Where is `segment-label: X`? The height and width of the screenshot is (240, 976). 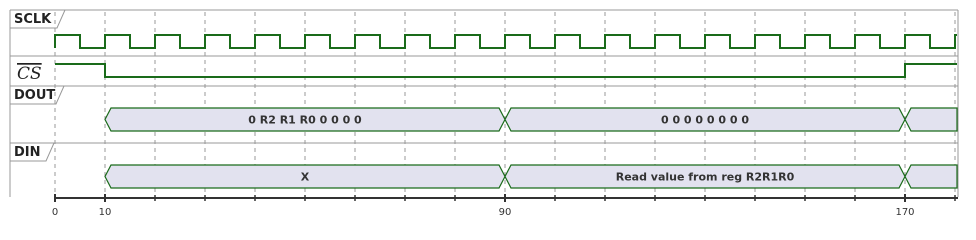 segment-label: X is located at coordinates (305, 177).